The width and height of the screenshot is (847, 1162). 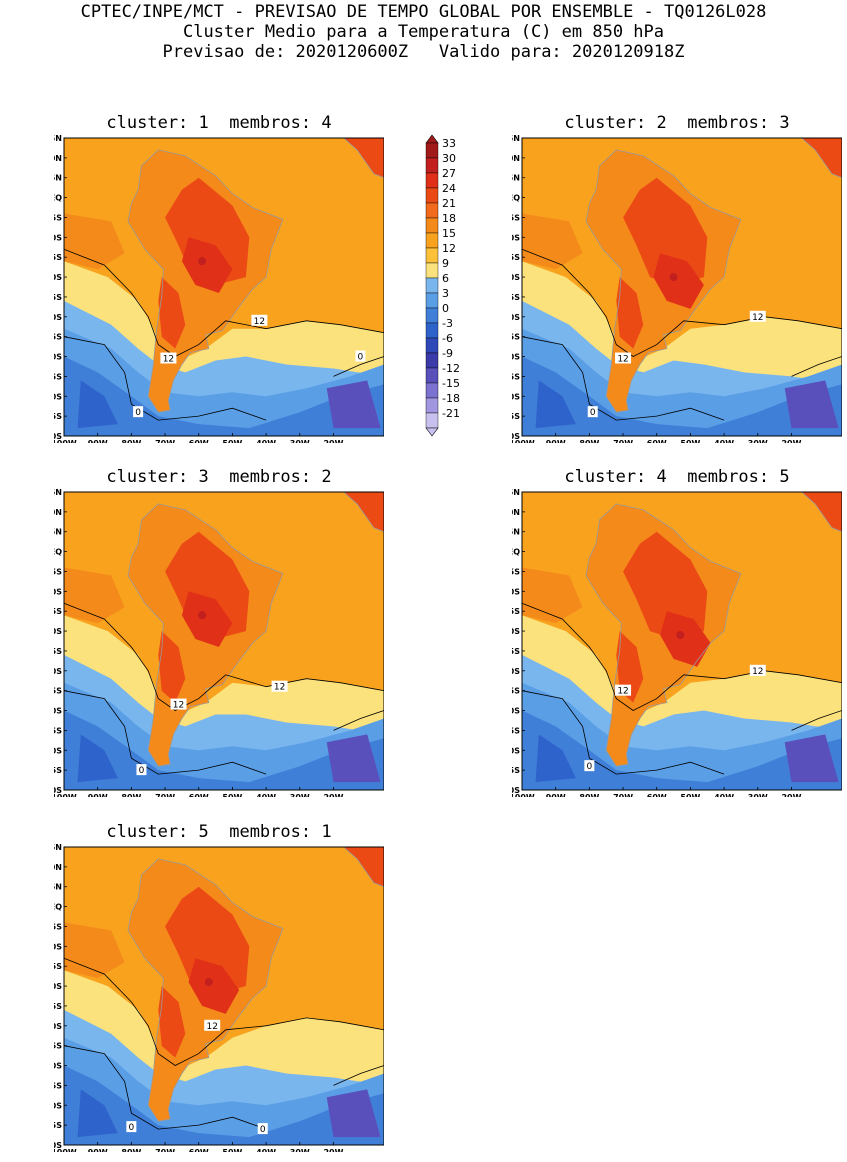 What do you see at coordinates (219, 832) in the screenshot?
I see `panel-title: cluster: 5 membros: 1` at bounding box center [219, 832].